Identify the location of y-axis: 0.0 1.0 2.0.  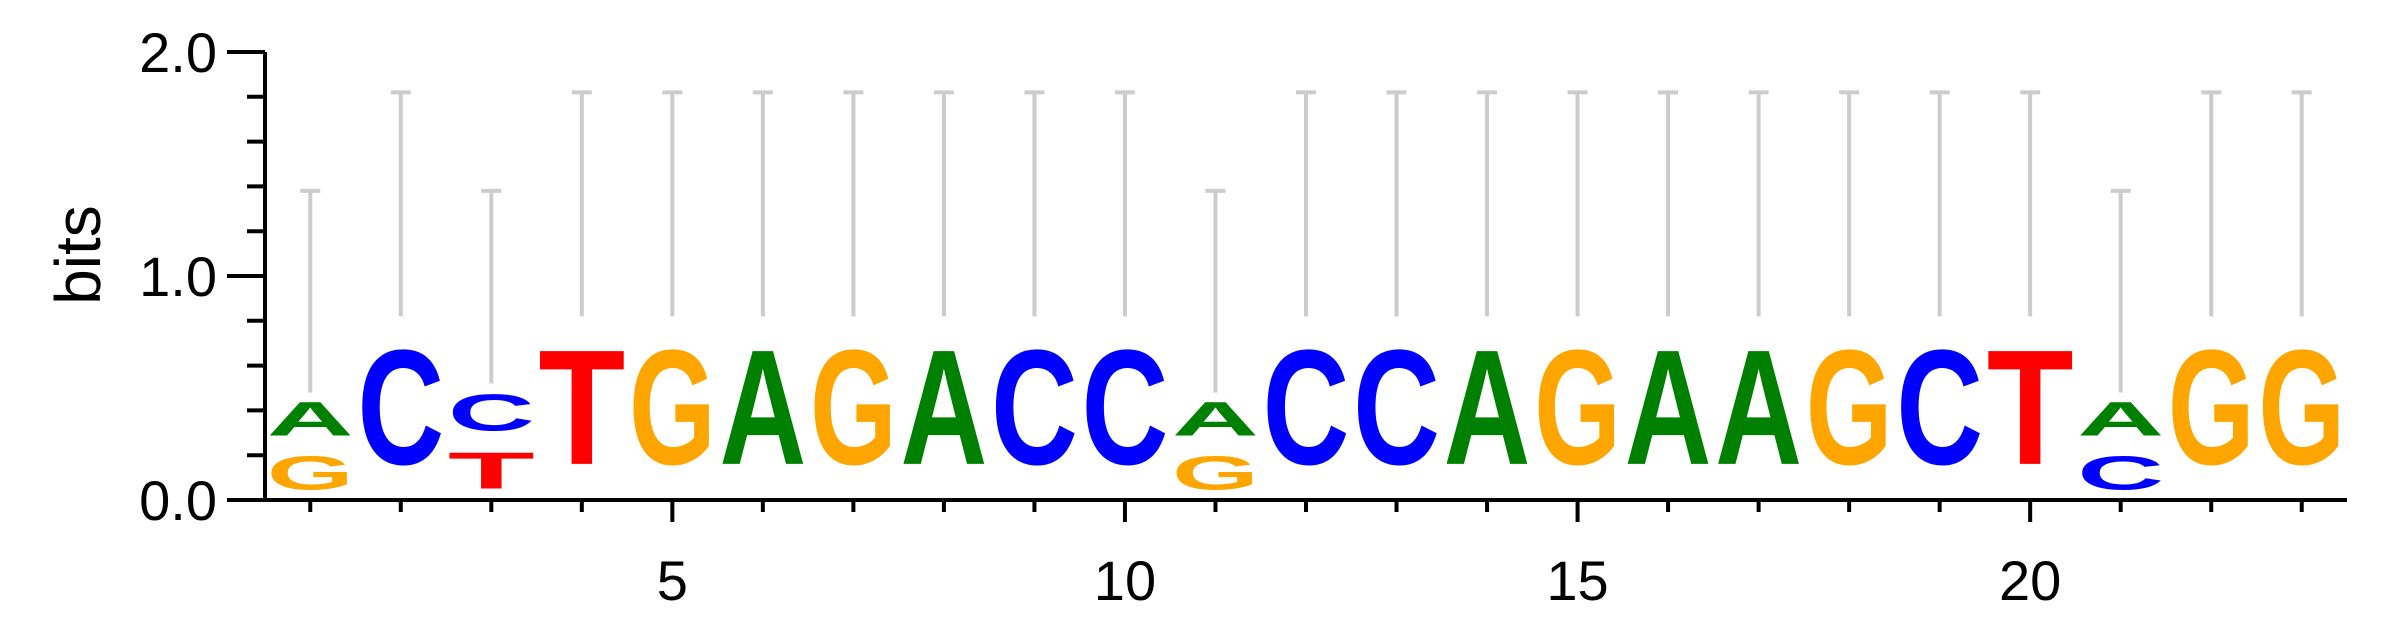
(203, 276).